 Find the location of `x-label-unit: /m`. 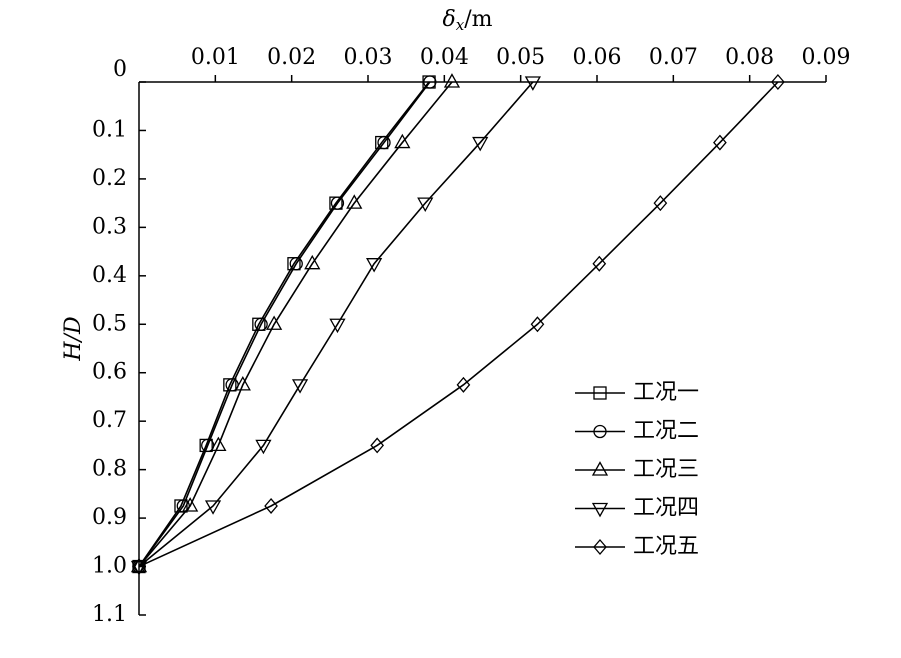

x-label-unit: /m is located at coordinates (478, 19).